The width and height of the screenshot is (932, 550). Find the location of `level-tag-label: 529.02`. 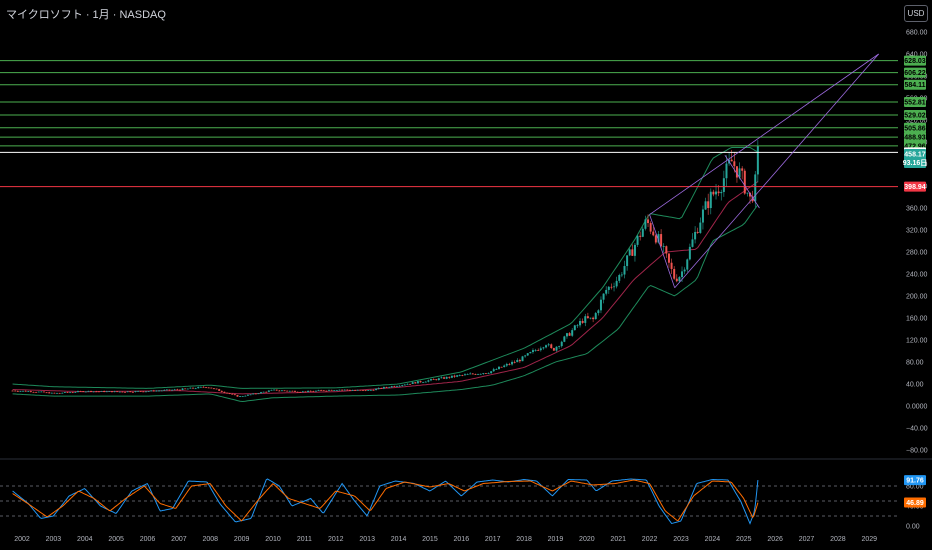

level-tag-label: 529.02 is located at coordinates (915, 116).